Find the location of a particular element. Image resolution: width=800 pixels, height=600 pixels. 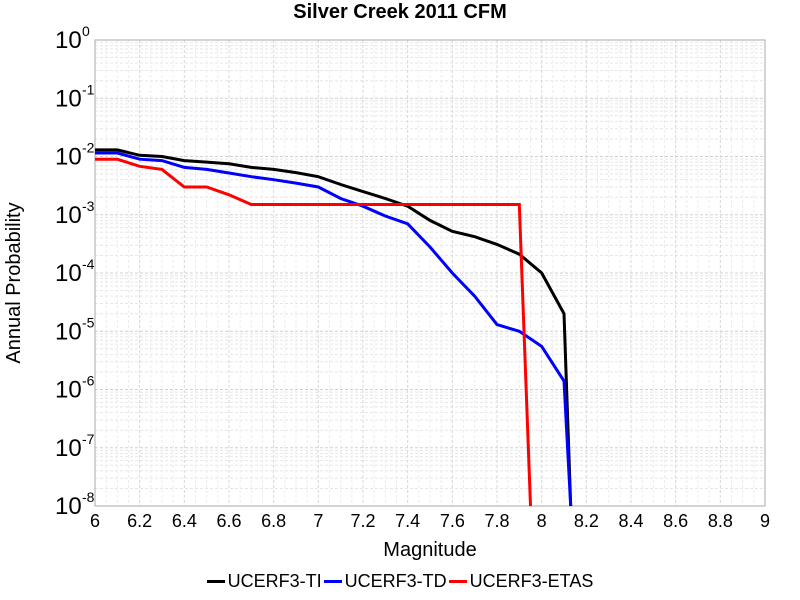

legend-label: UCERF3-TI is located at coordinates (274, 580).